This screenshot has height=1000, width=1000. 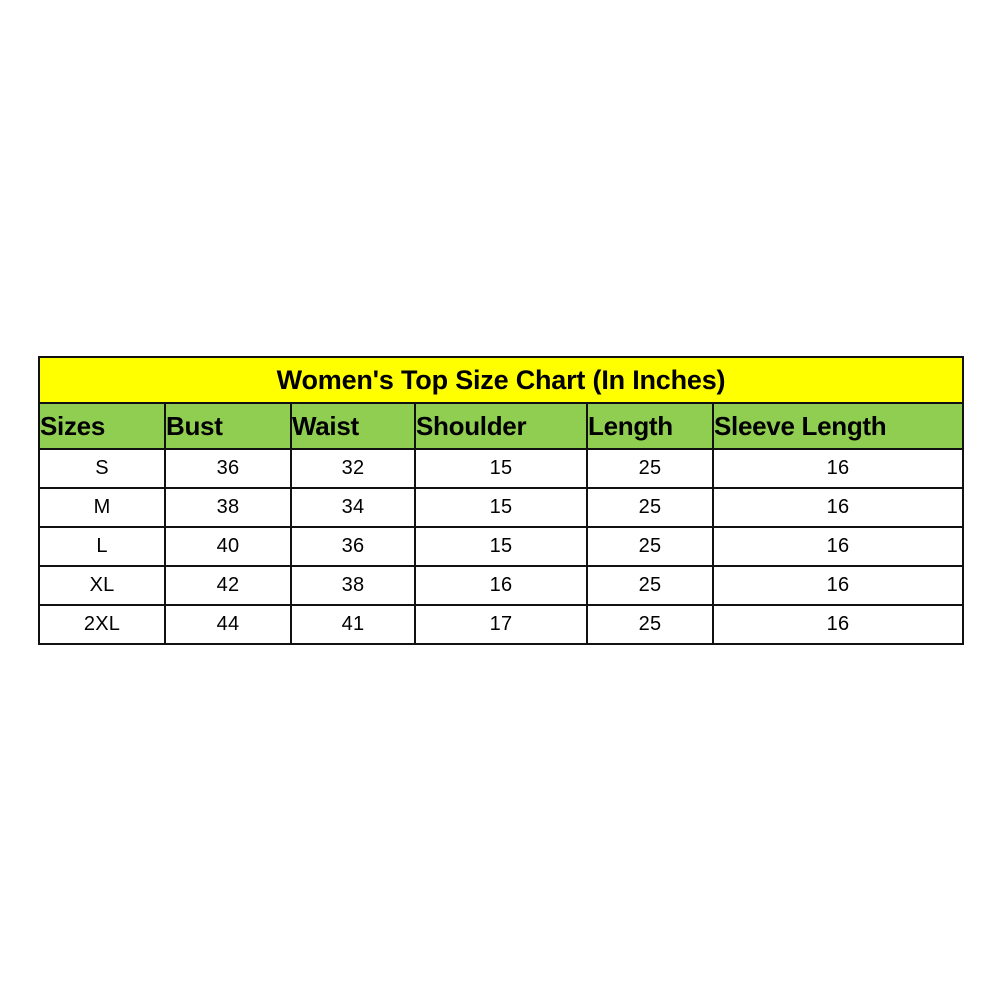 What do you see at coordinates (228, 468) in the screenshot?
I see `cell-bust: 36` at bounding box center [228, 468].